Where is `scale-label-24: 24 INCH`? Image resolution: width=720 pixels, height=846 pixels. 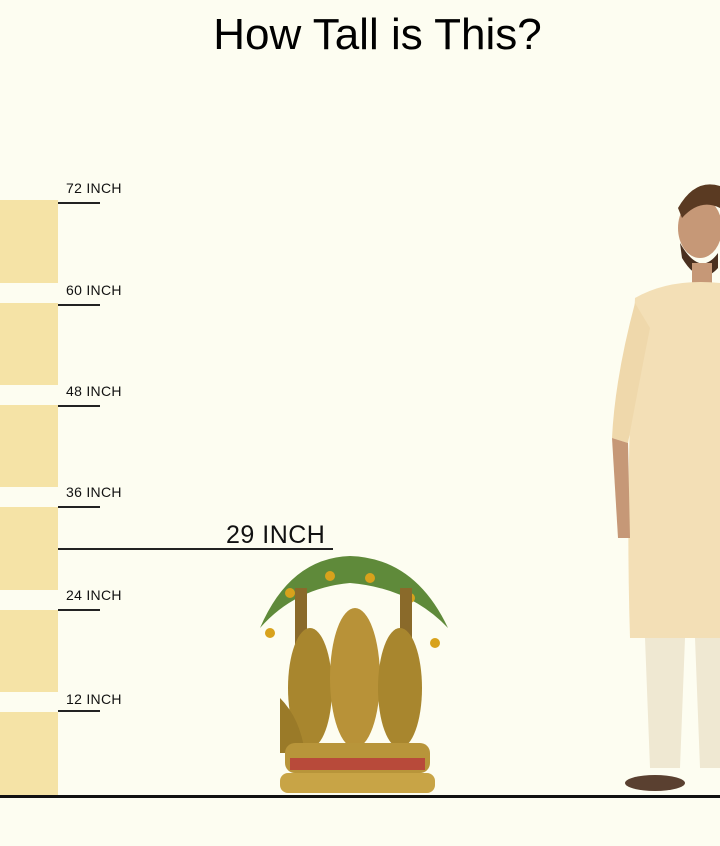
scale-label-24: 24 INCH is located at coordinates (94, 595).